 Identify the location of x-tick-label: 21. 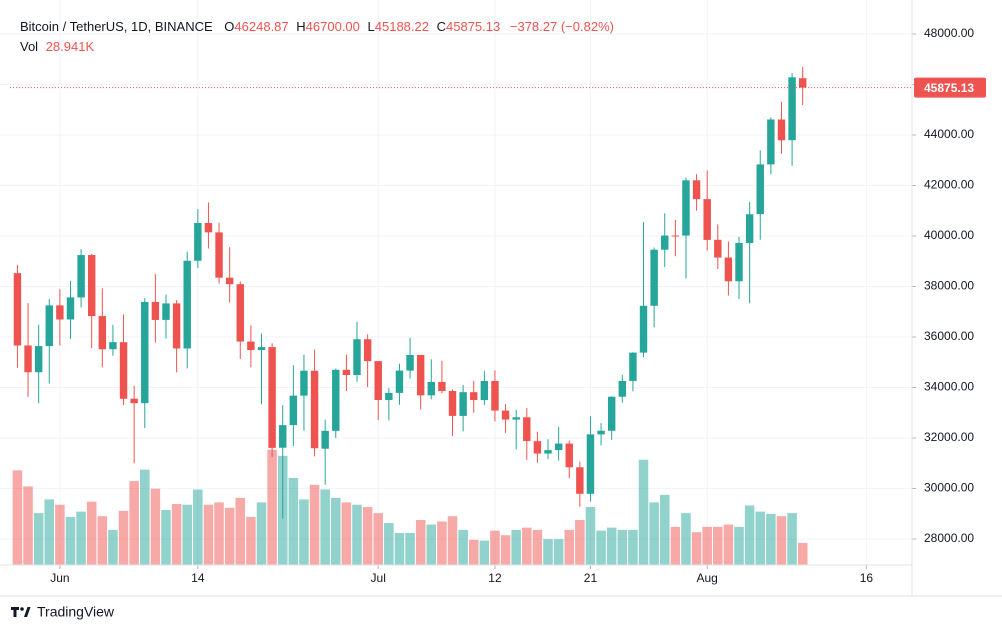
(591, 578).